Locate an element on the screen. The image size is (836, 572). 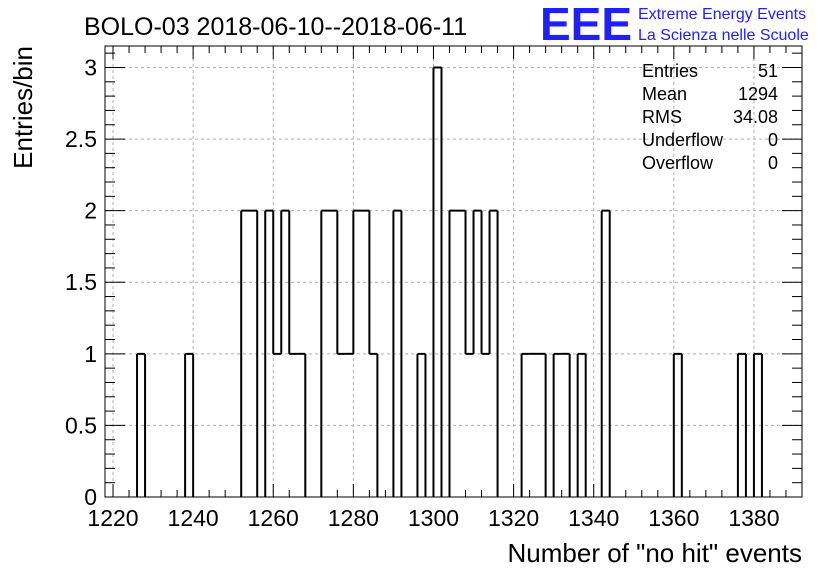
stat-underflow-label: Underflow is located at coordinates (683, 140).